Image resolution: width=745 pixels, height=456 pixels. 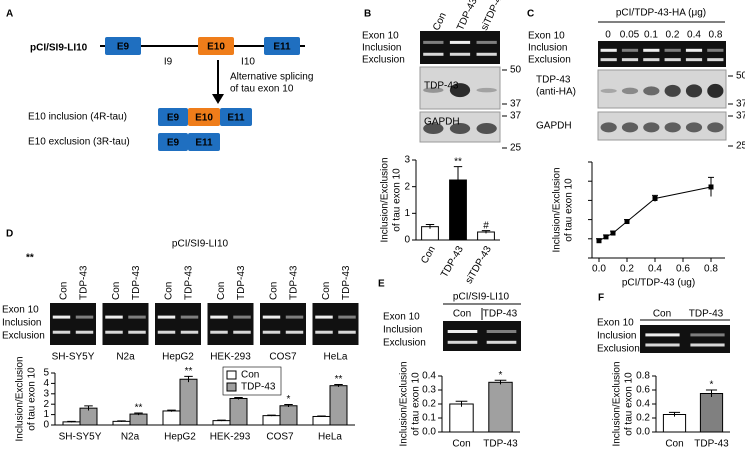 What do you see at coordinates (683, 269) in the screenshot?
I see `x-tick-label: 0.6` at bounding box center [683, 269].